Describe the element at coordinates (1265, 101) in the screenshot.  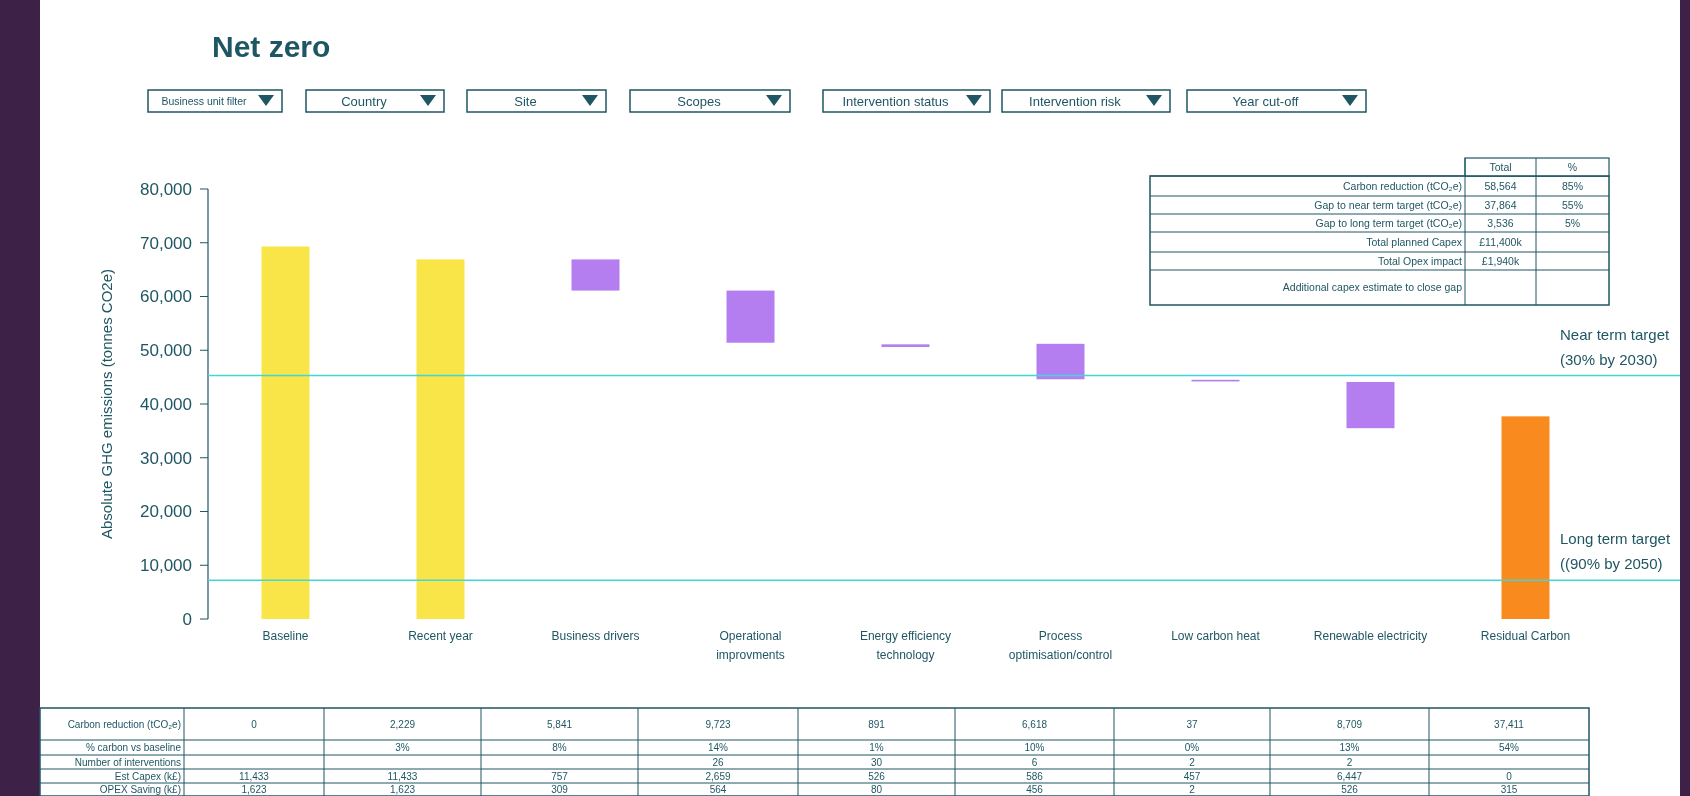
I see `category-label: Year cut-off` at that location.